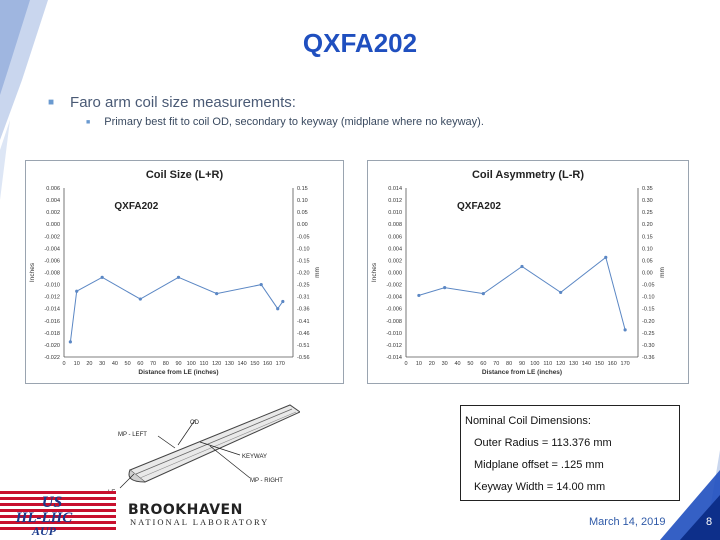  I want to click on x-tick-label: 20, so click(89, 364).